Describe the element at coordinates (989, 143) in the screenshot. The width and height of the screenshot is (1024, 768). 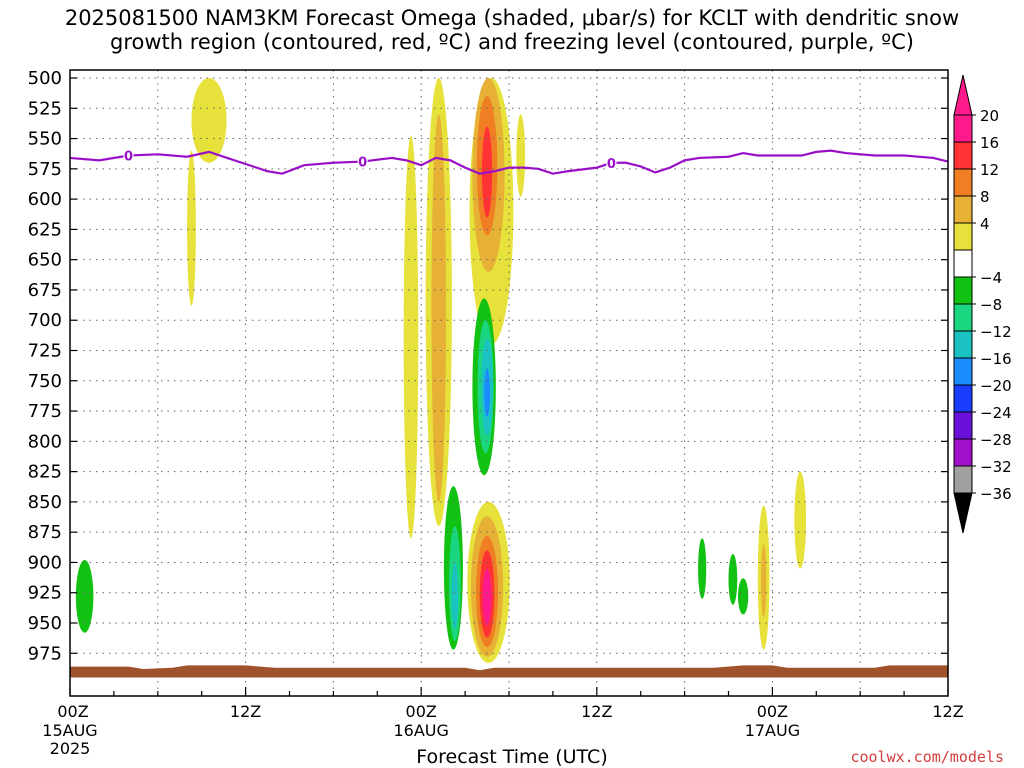
I see `colorbar-label-1: 16` at that location.